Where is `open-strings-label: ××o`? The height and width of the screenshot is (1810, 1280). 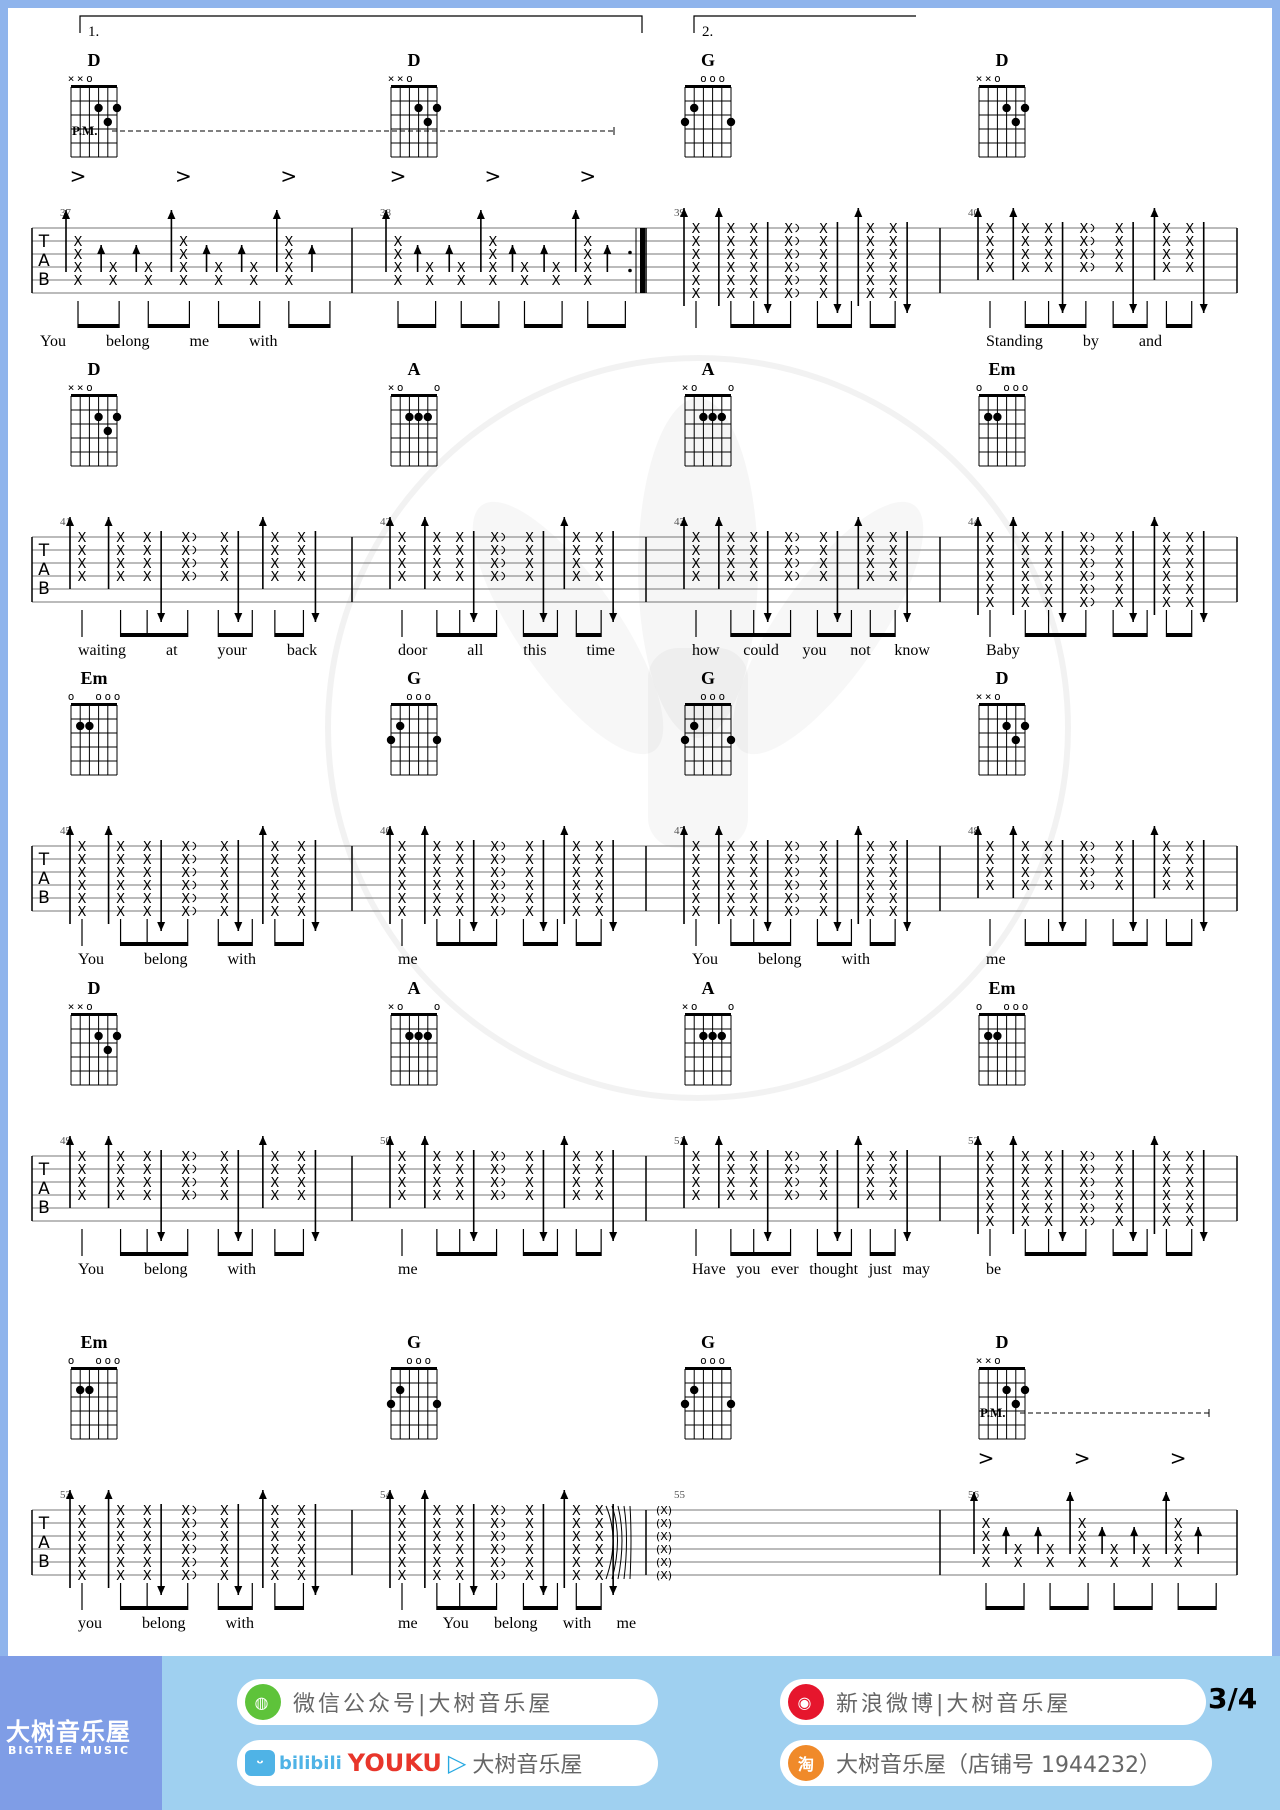
open-strings-label: ××o is located at coordinates (82, 387).